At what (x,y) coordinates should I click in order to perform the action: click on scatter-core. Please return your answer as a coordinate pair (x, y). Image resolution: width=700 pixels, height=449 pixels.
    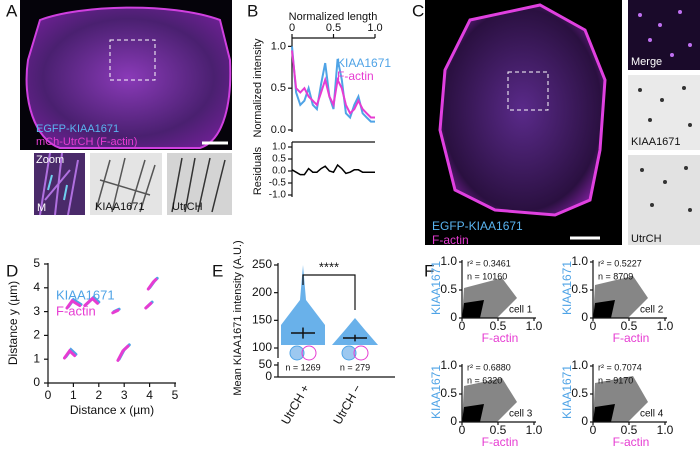
    Looking at the image, I should click on (473, 413).